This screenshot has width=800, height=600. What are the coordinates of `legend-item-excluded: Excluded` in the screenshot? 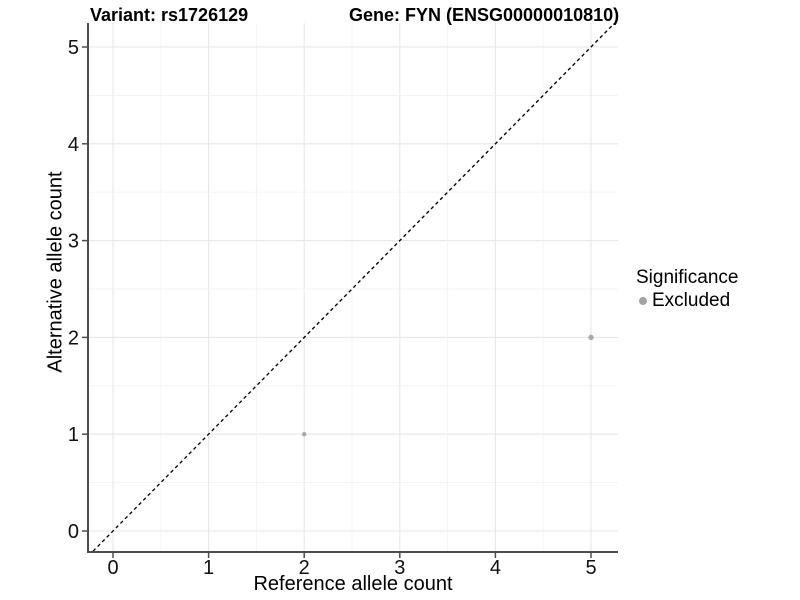 It's located at (687, 301).